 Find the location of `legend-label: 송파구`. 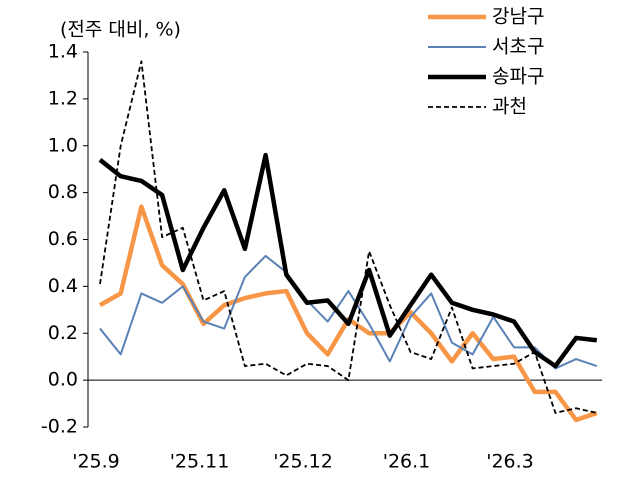

legend-label: 송파구 is located at coordinates (518, 77).